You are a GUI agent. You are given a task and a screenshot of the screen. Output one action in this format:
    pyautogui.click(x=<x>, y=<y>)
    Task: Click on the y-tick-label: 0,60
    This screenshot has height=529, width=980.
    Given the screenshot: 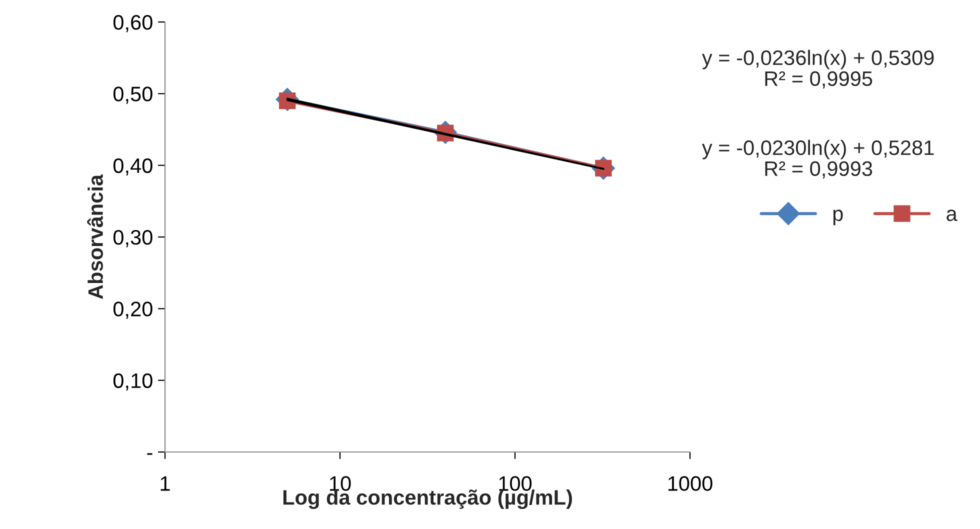 What is the action you would take?
    pyautogui.click(x=132, y=23)
    